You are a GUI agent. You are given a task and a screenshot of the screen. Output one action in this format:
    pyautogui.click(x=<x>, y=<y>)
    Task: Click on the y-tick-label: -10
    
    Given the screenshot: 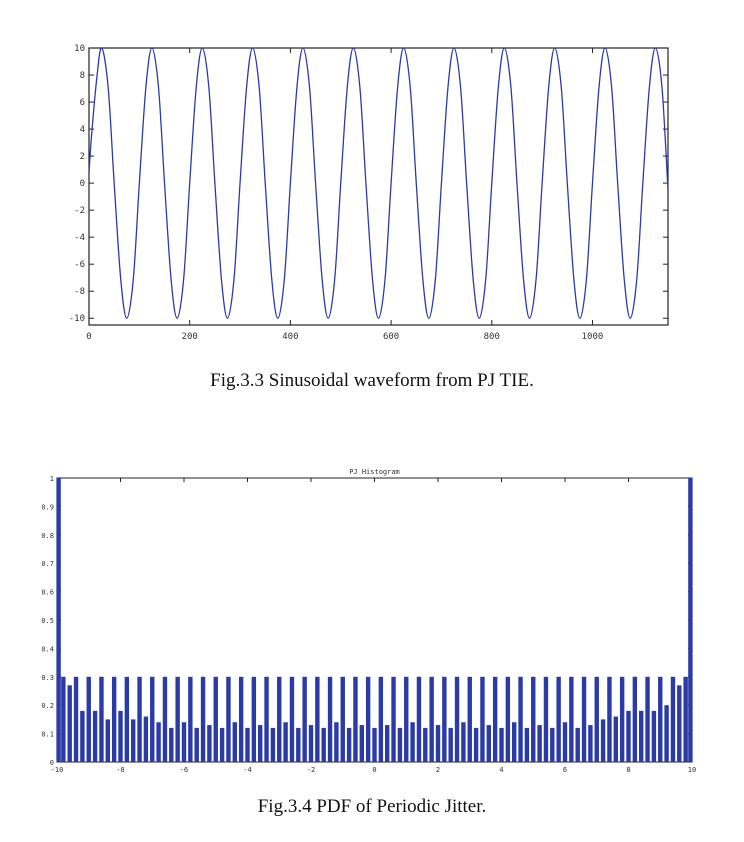 What is the action you would take?
    pyautogui.click(x=77, y=319)
    